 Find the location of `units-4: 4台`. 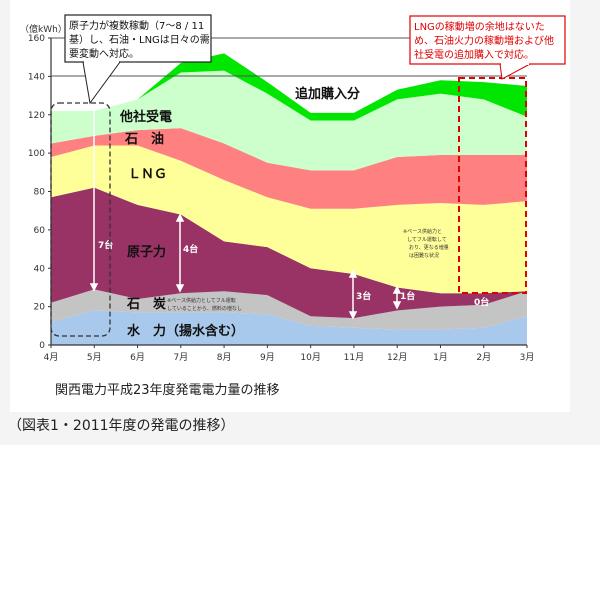

units-4: 4台 is located at coordinates (190, 249).